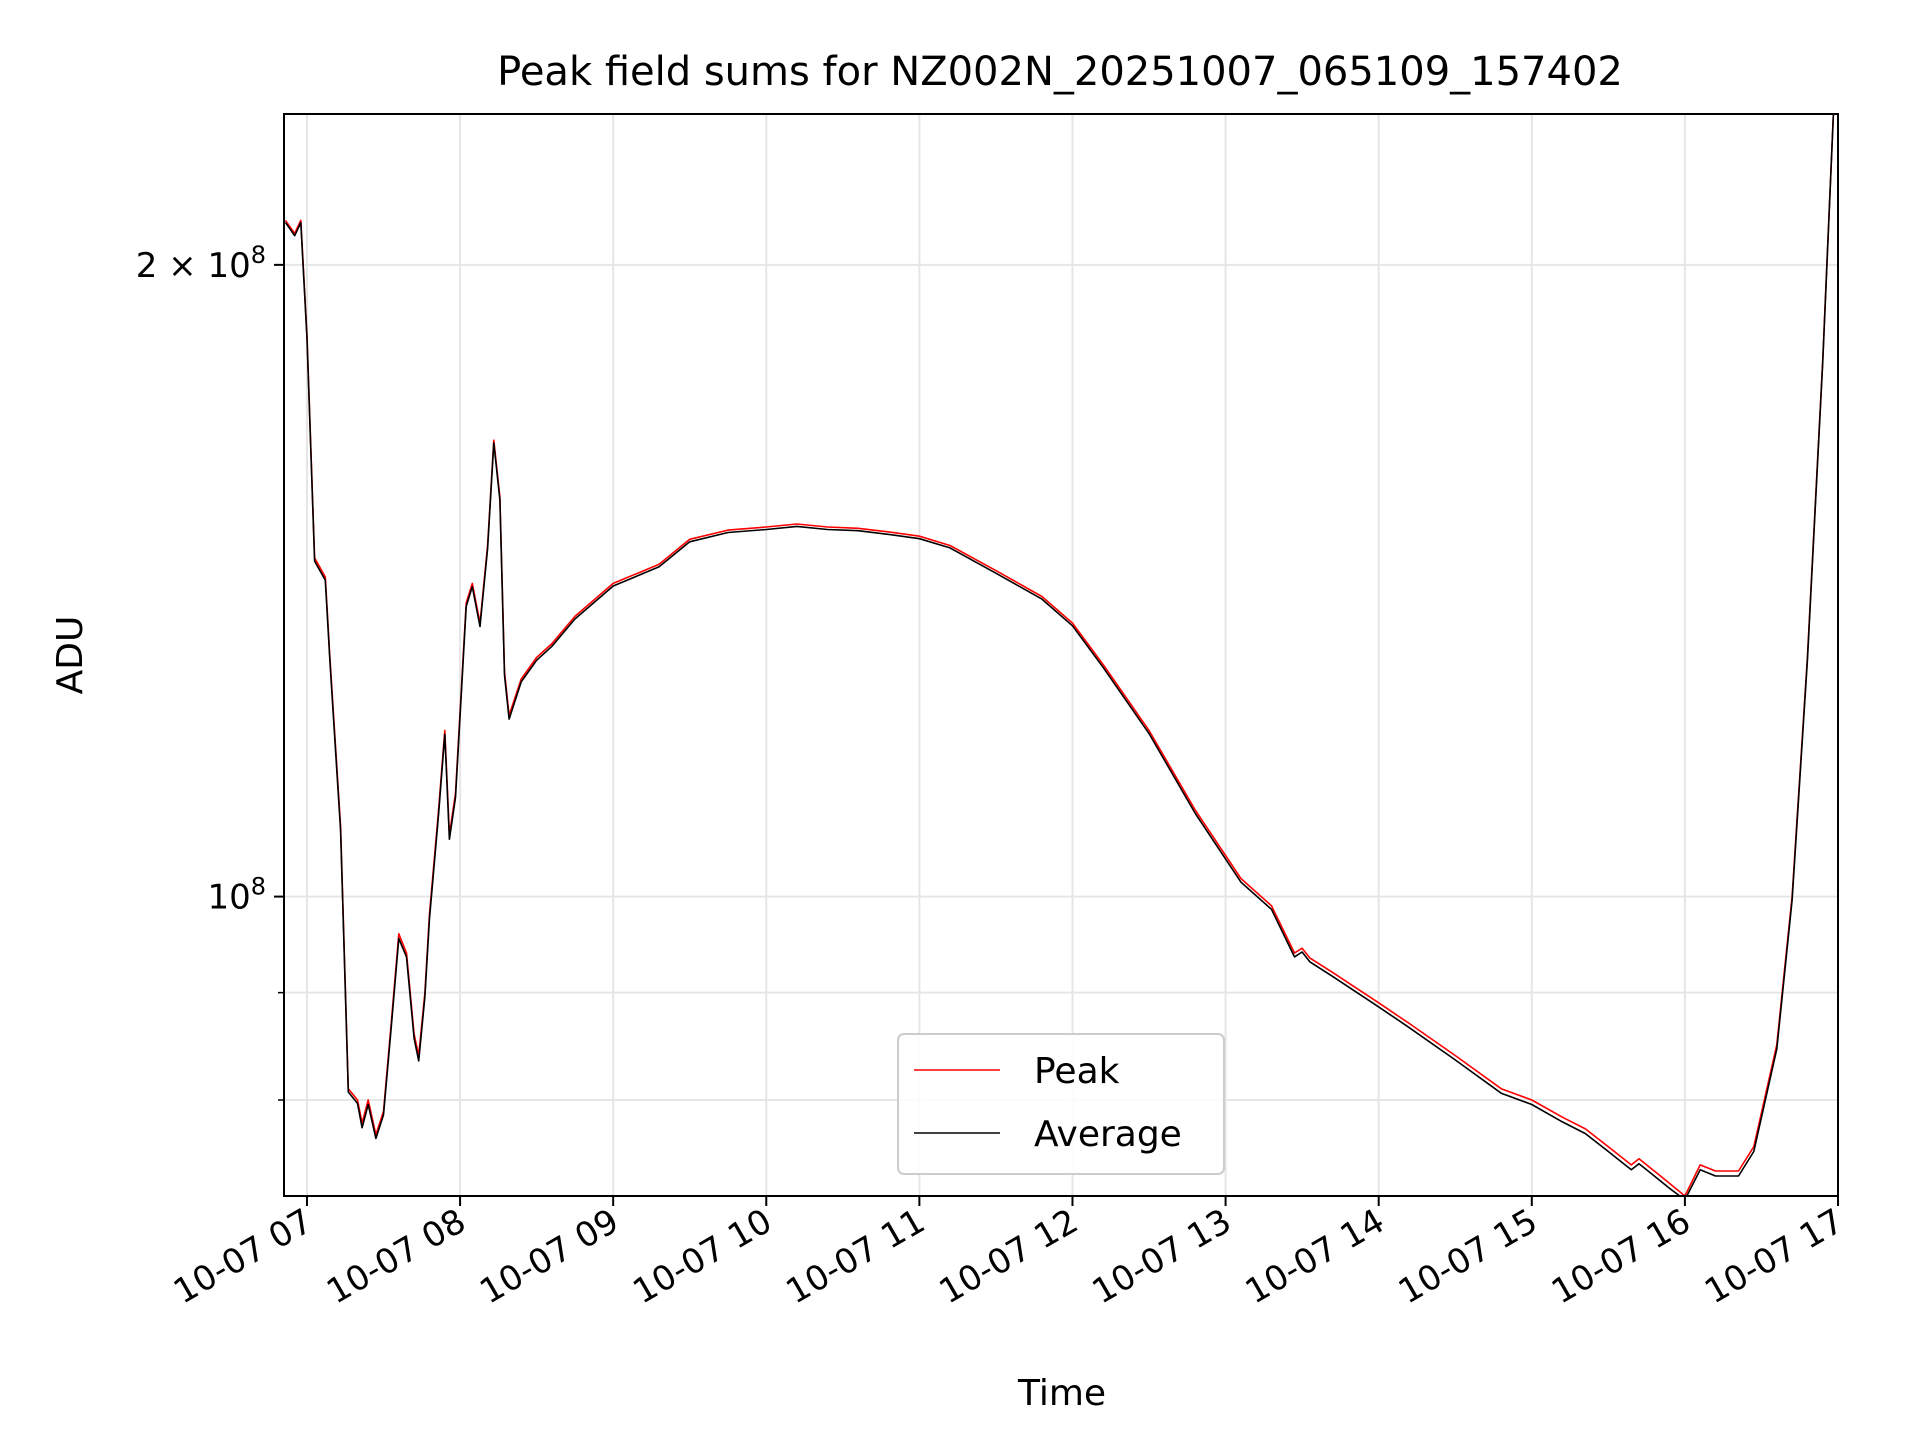 This screenshot has width=1920, height=1440. Describe the element at coordinates (201, 263) in the screenshot. I see `y-tick-label: 2 × 108` at that location.